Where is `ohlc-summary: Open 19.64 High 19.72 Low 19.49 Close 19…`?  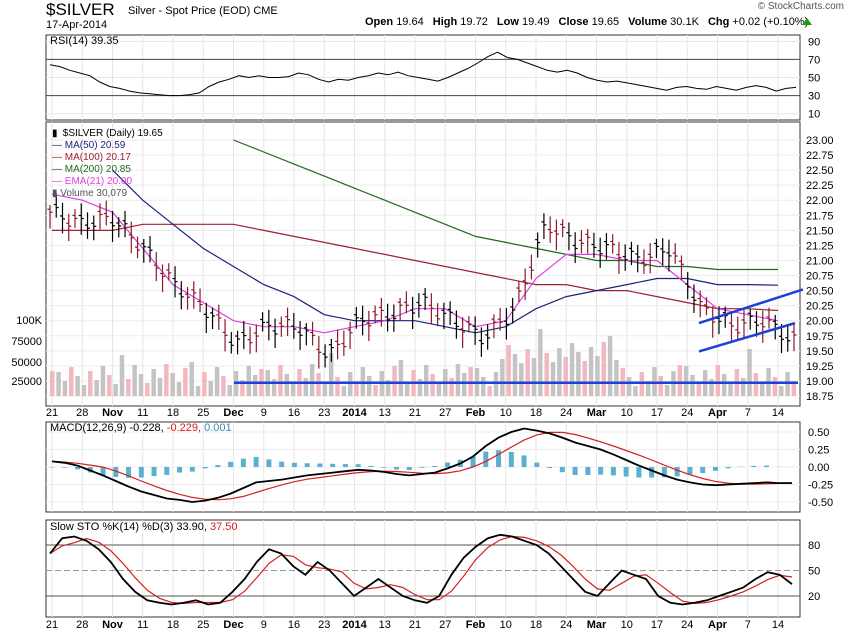 ohlc-summary: Open 19.64 High 19.72 Low 19.49 Close 19… is located at coordinates (587, 22).